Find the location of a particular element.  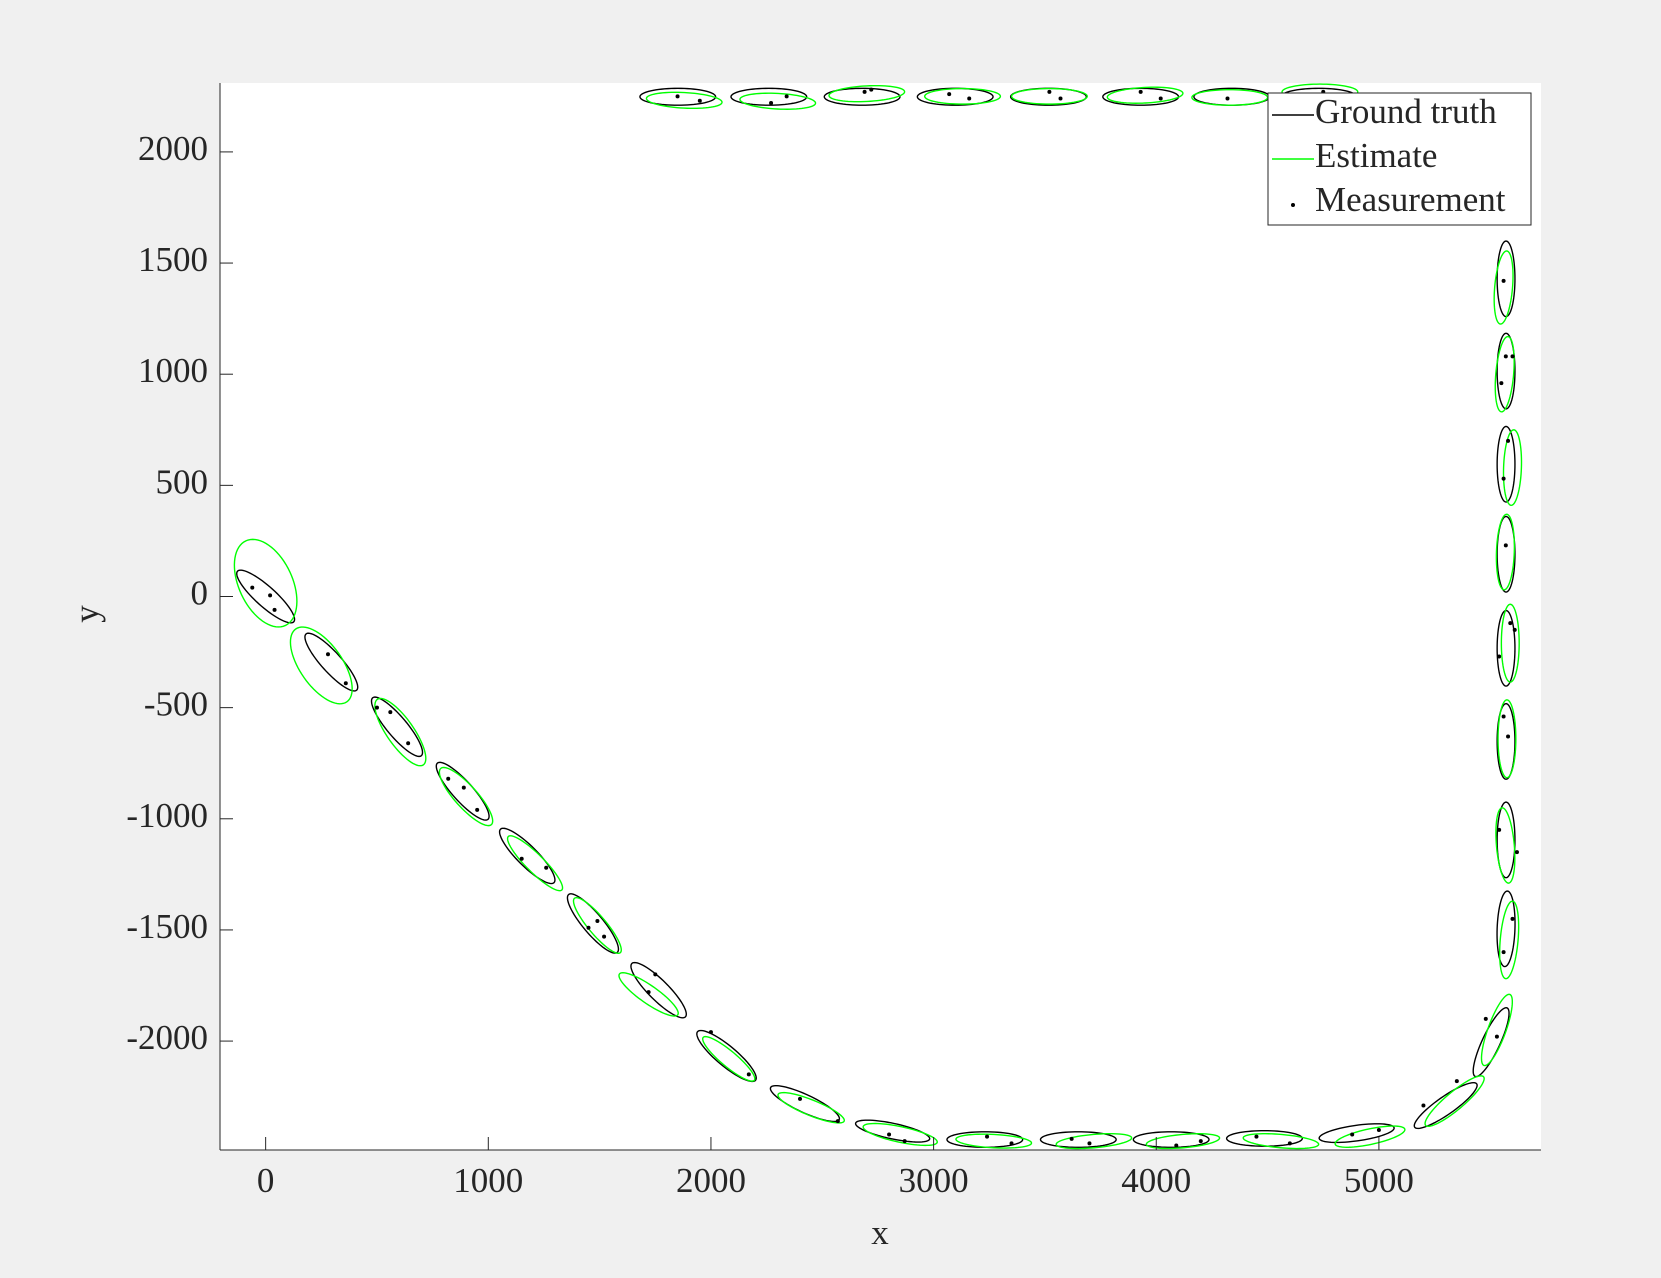

y-tick-label: 1000 is located at coordinates (173, 370).